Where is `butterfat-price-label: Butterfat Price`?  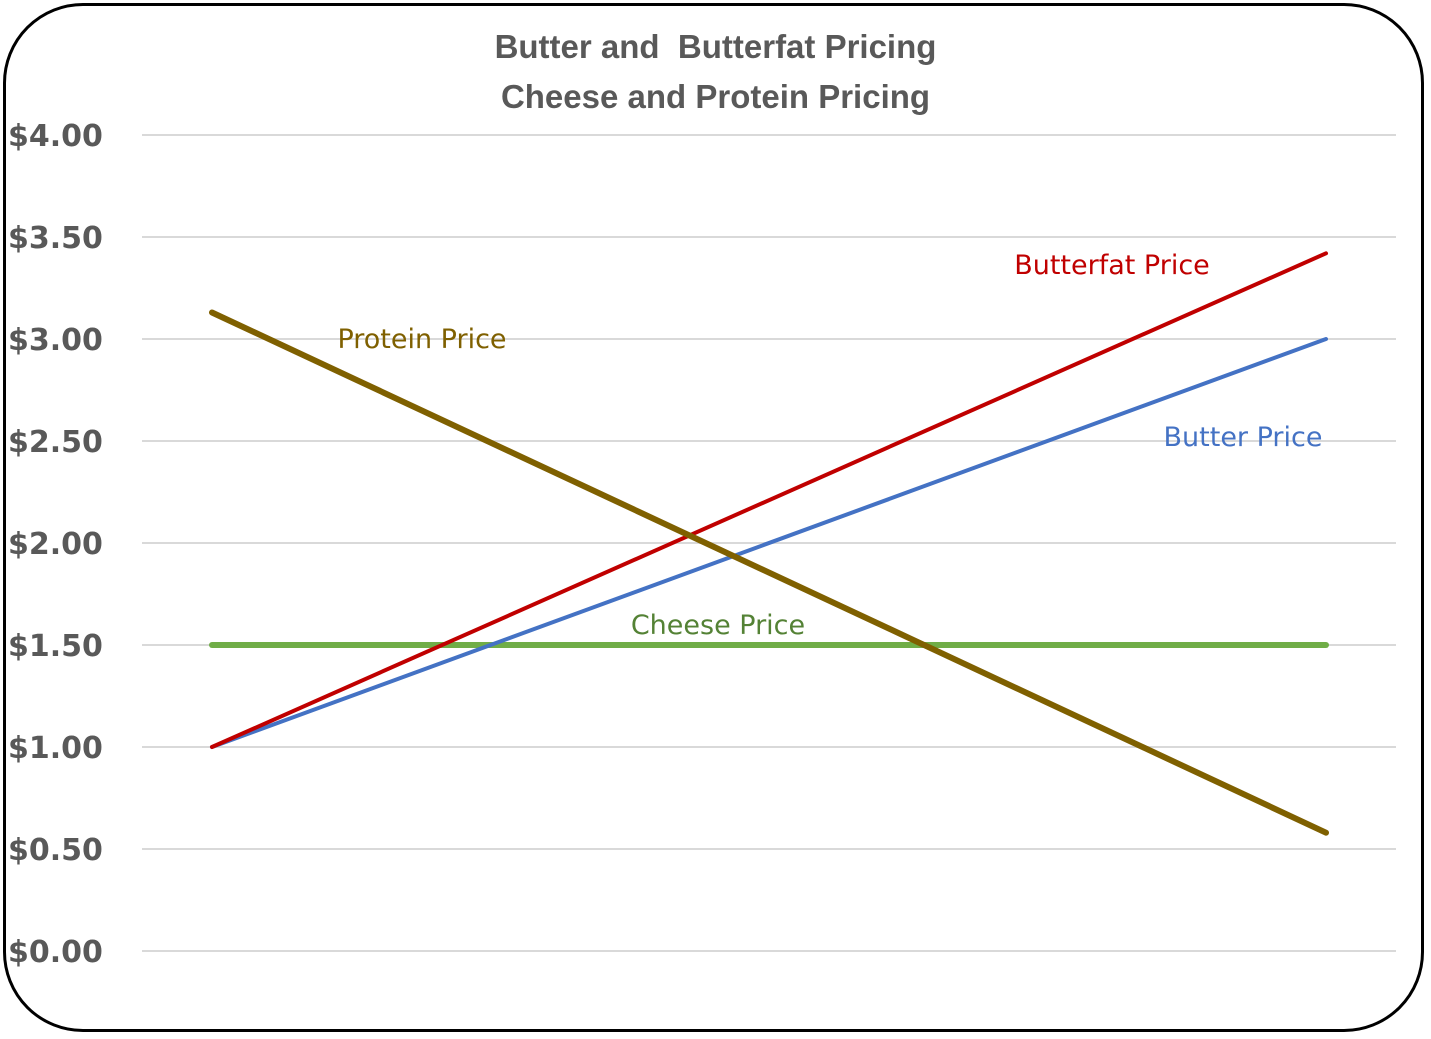 butterfat-price-label: Butterfat Price is located at coordinates (1112, 265).